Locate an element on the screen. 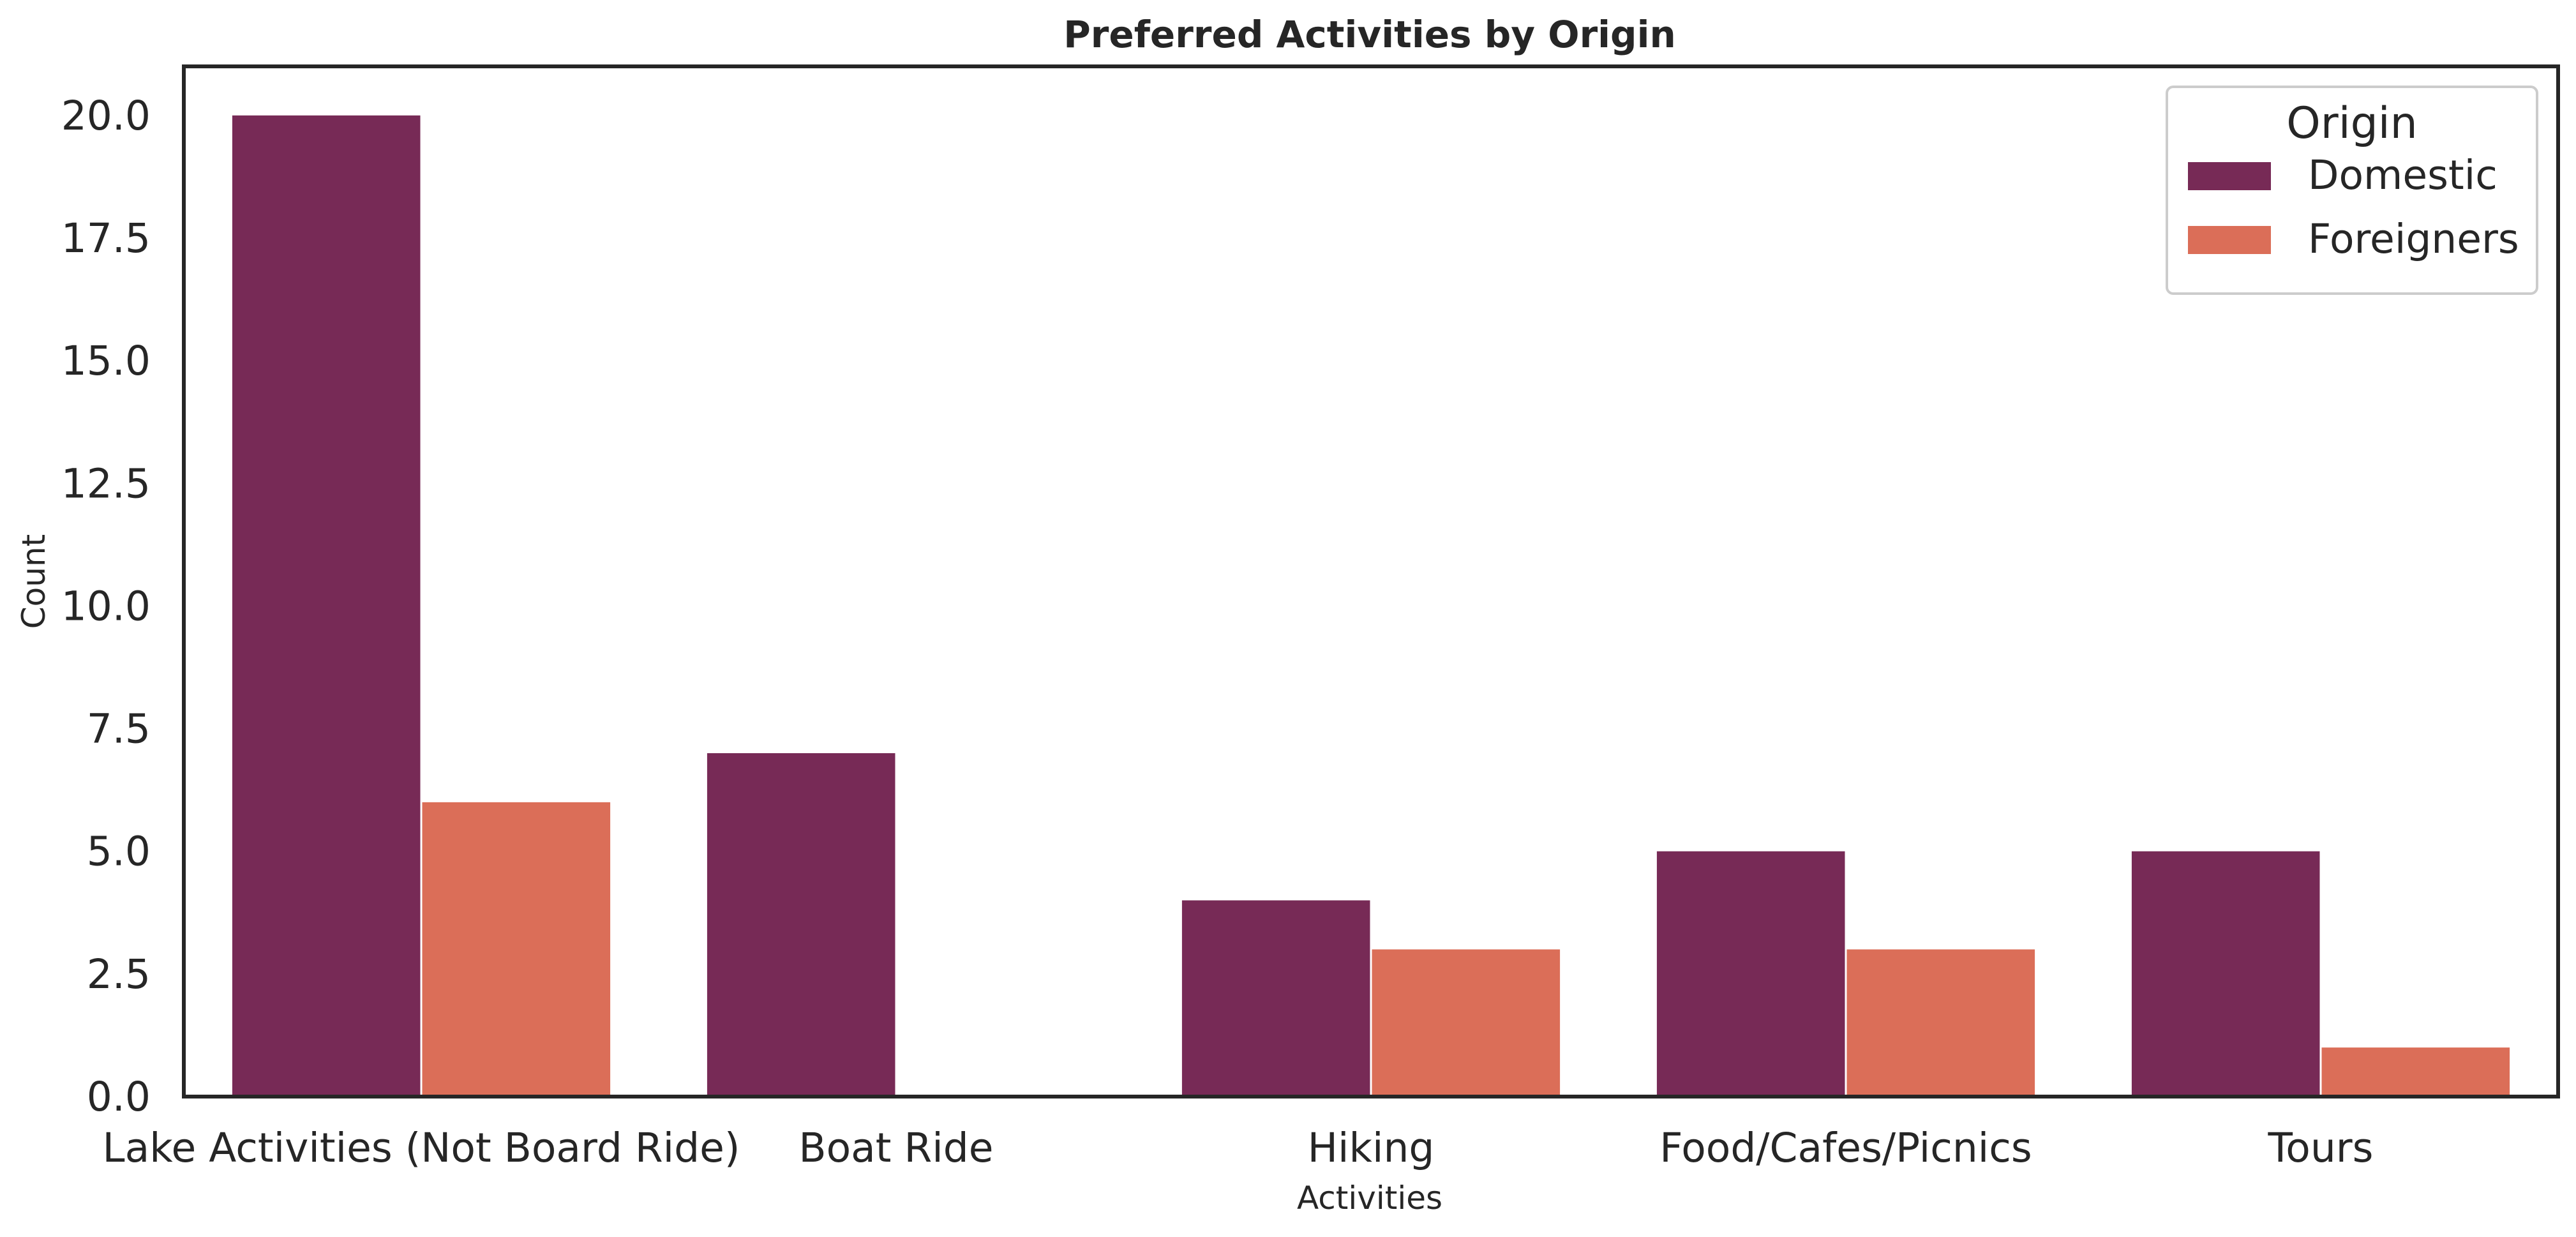 The height and width of the screenshot is (1237, 2576). chart-title: Preferred Activities by Origin is located at coordinates (1369, 34).